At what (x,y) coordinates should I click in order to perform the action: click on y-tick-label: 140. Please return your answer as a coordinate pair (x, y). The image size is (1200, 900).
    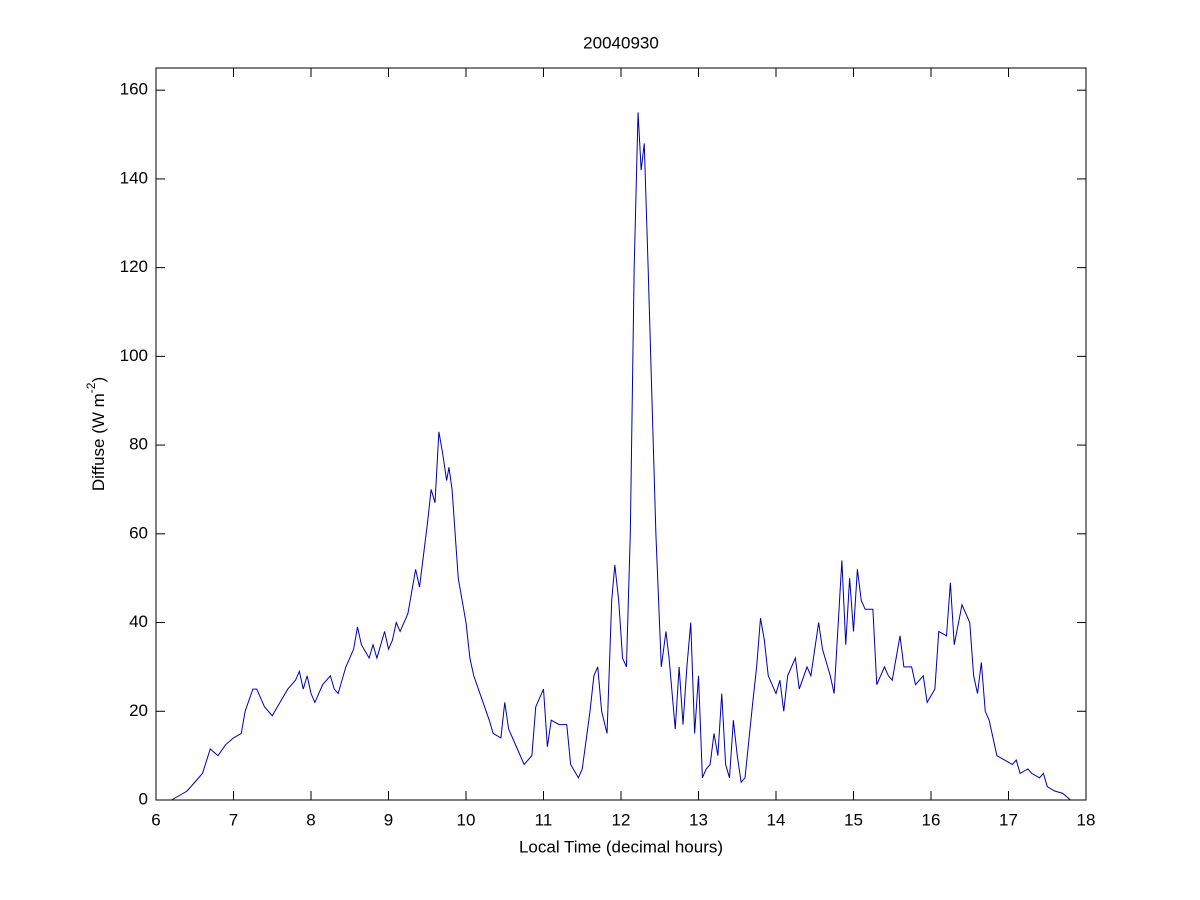
    Looking at the image, I should click on (134, 177).